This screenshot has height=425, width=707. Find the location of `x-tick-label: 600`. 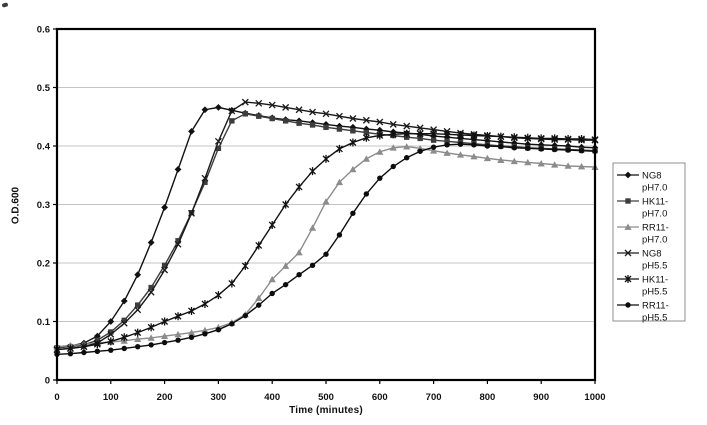

x-tick-label: 600 is located at coordinates (380, 397).